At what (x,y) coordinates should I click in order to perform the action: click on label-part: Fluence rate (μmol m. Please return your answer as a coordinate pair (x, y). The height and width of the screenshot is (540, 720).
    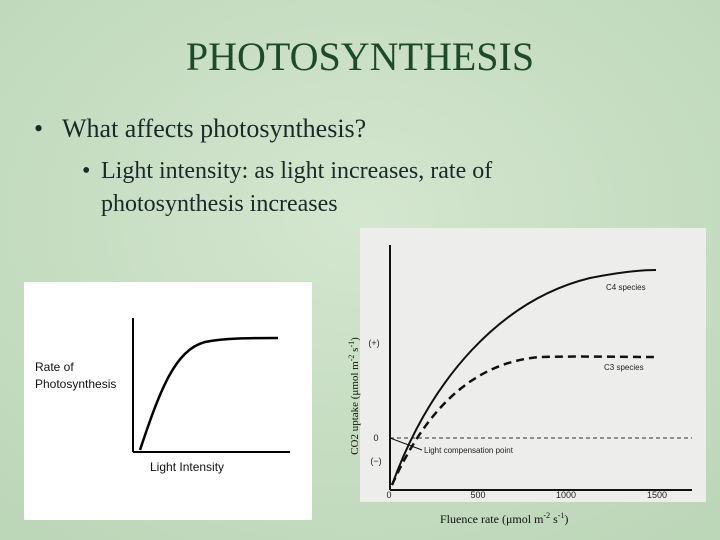
    Looking at the image, I should click on (492, 519).